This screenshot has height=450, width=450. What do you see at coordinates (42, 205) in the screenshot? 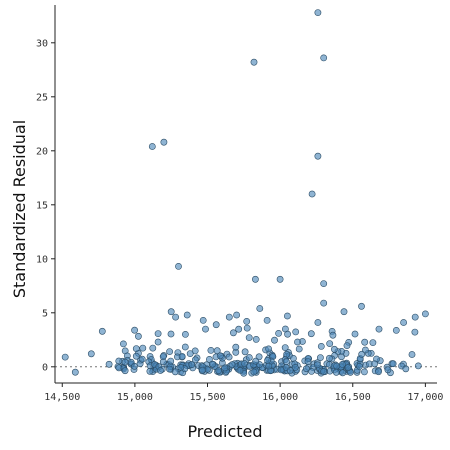
I see `y-tick-label: 15` at bounding box center [42, 205].